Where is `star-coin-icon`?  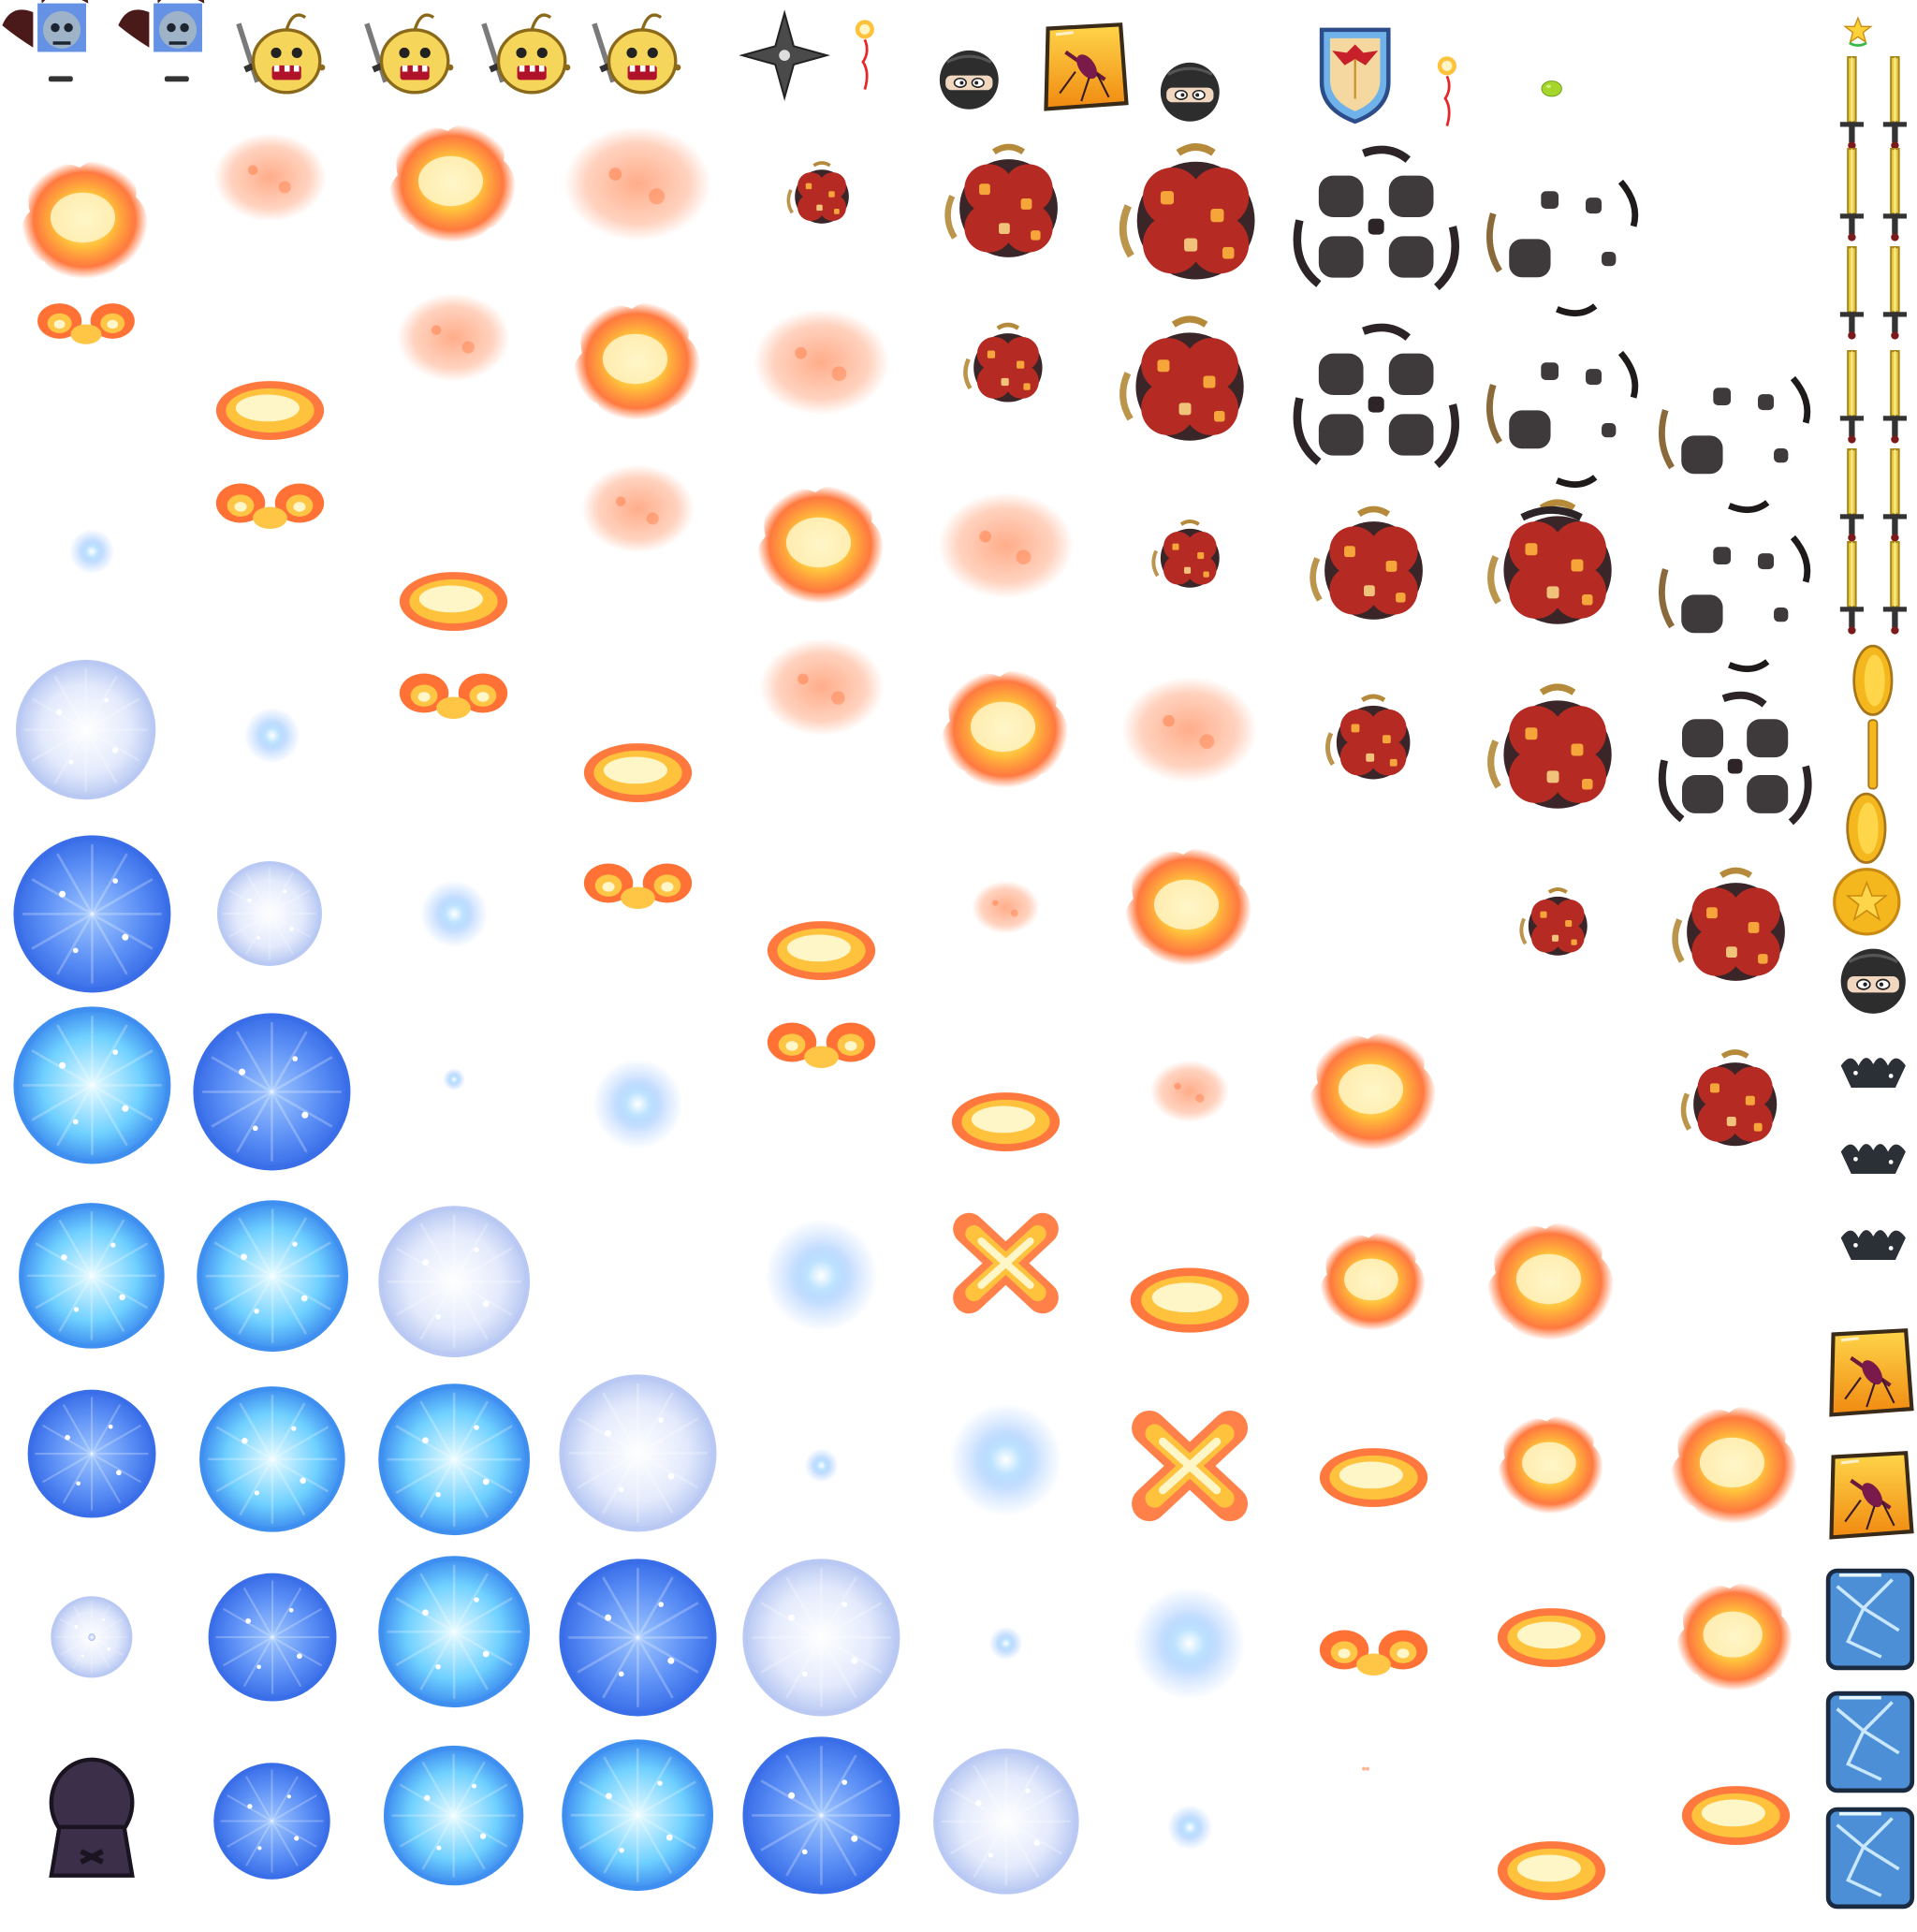
star-coin-icon is located at coordinates (1867, 902).